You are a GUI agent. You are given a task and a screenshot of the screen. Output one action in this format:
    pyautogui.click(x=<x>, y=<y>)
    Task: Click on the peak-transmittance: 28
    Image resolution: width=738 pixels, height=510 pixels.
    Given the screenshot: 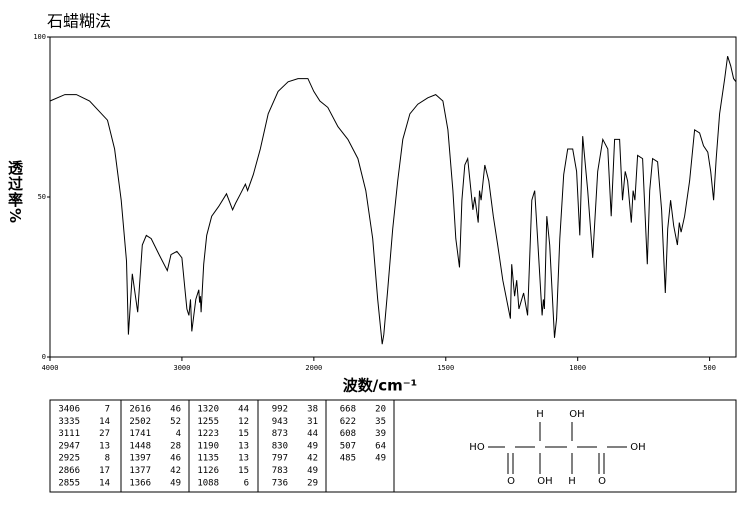 What is the action you would take?
    pyautogui.click(x=175, y=446)
    